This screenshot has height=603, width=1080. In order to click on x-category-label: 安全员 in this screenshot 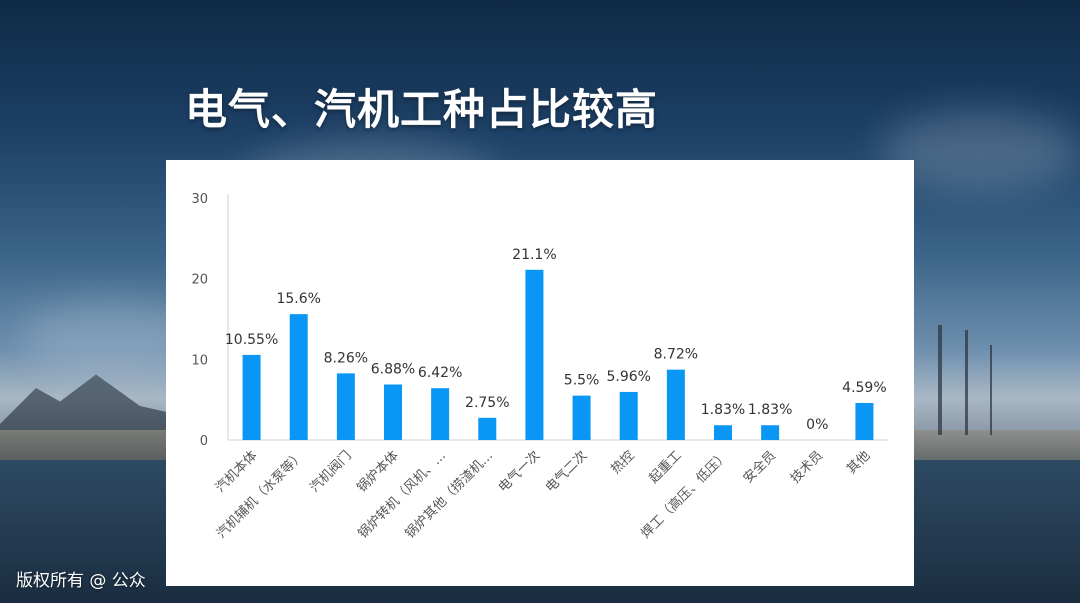, I will do `click(759, 467)`.